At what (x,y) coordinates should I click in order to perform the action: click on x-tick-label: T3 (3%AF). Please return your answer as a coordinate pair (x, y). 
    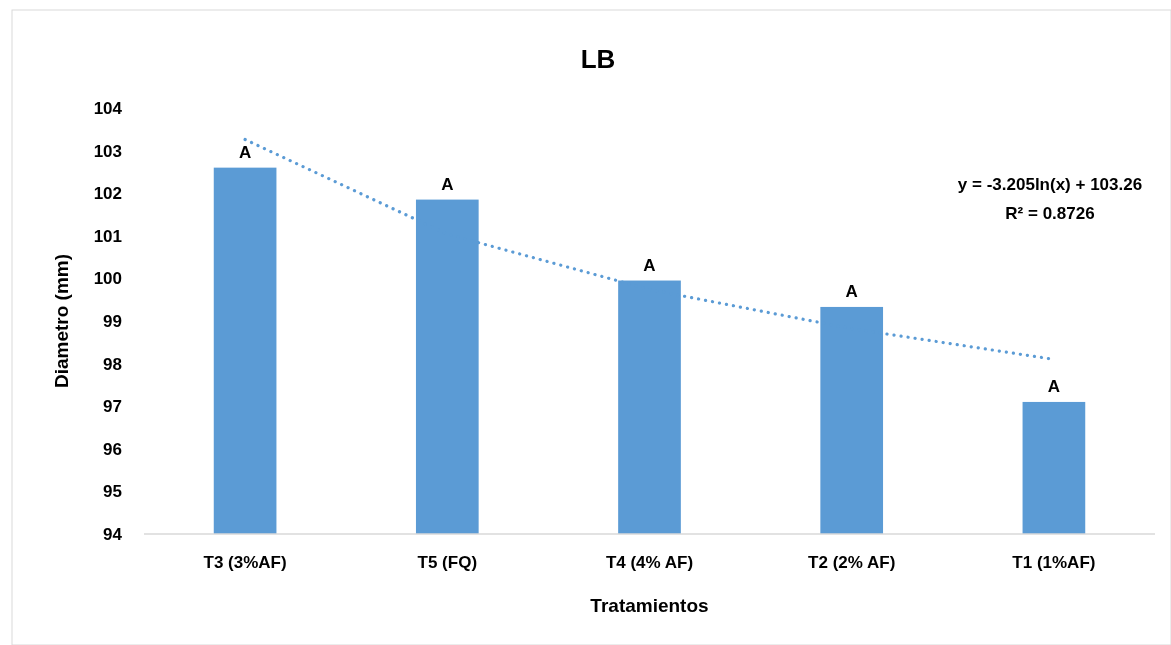
    Looking at the image, I should click on (245, 562).